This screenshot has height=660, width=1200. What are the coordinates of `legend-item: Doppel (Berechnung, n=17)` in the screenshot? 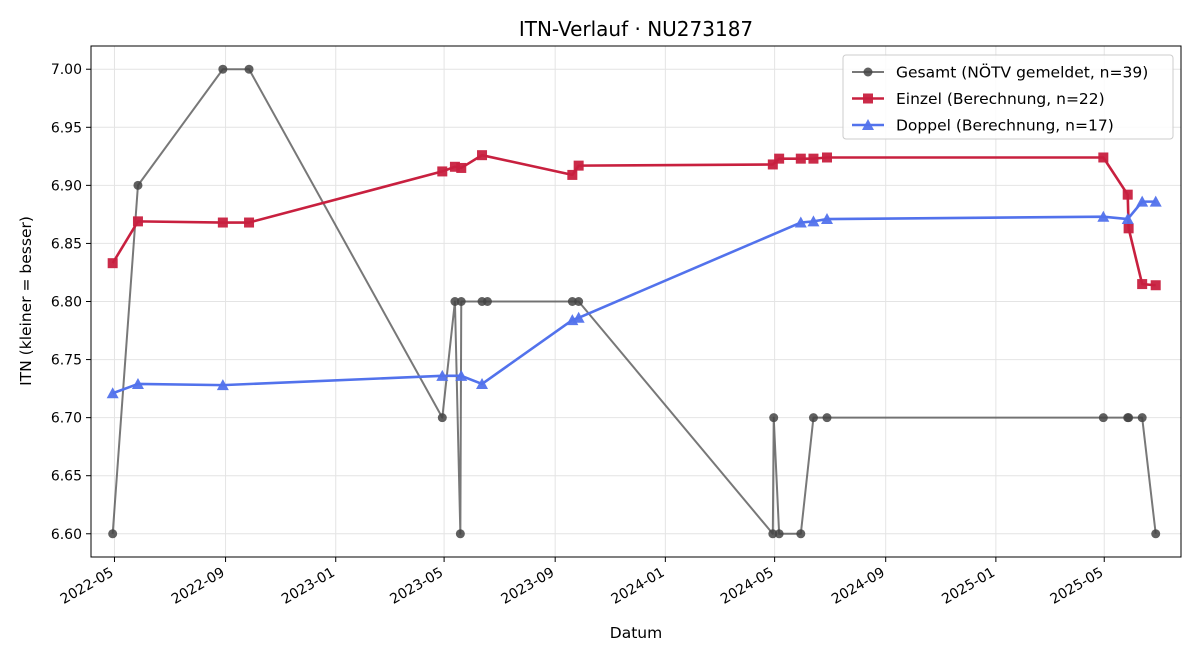 It's located at (983, 126).